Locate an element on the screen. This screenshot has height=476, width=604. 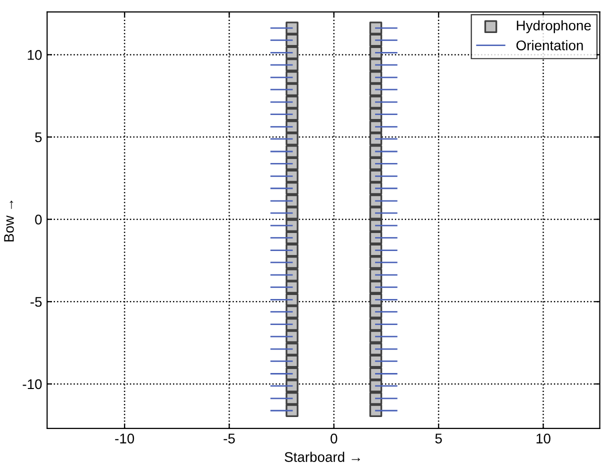
y-tick-label: -10 is located at coordinates (32, 384).